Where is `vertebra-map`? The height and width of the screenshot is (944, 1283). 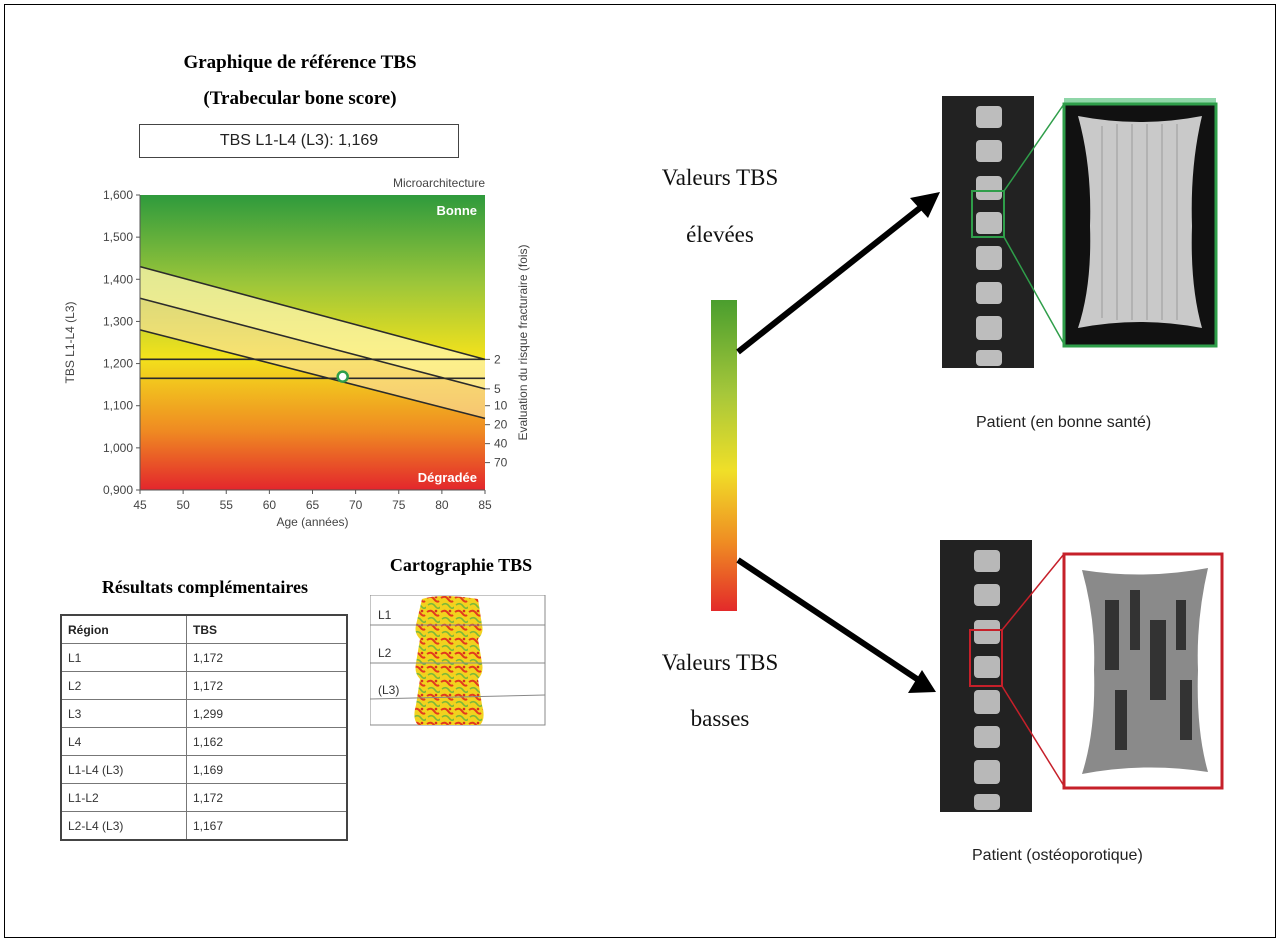
vertebra-map is located at coordinates (458, 660).